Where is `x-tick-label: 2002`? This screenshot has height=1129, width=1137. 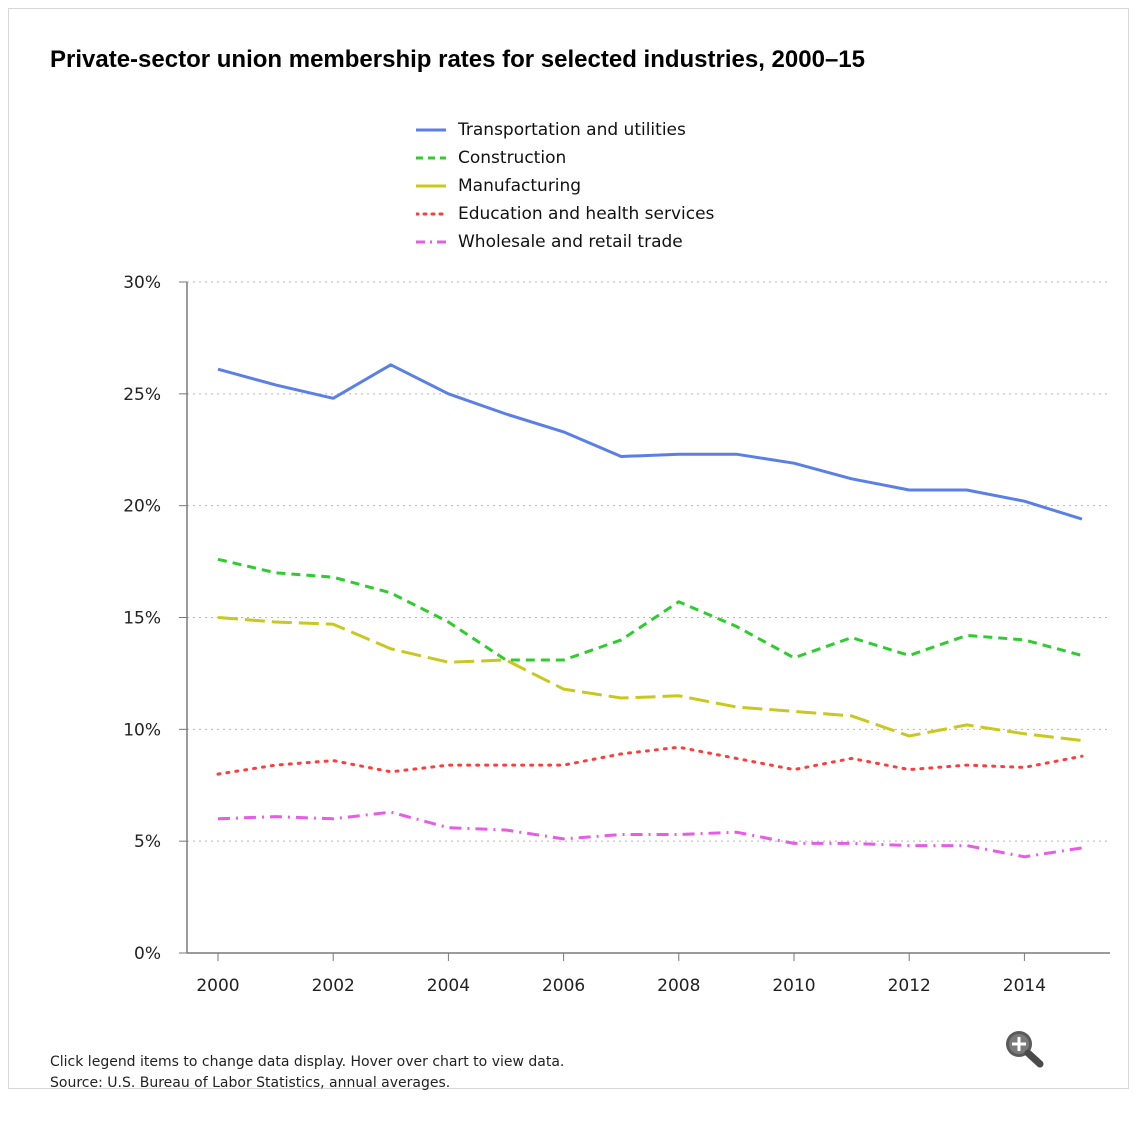
x-tick-label: 2002 is located at coordinates (333, 986).